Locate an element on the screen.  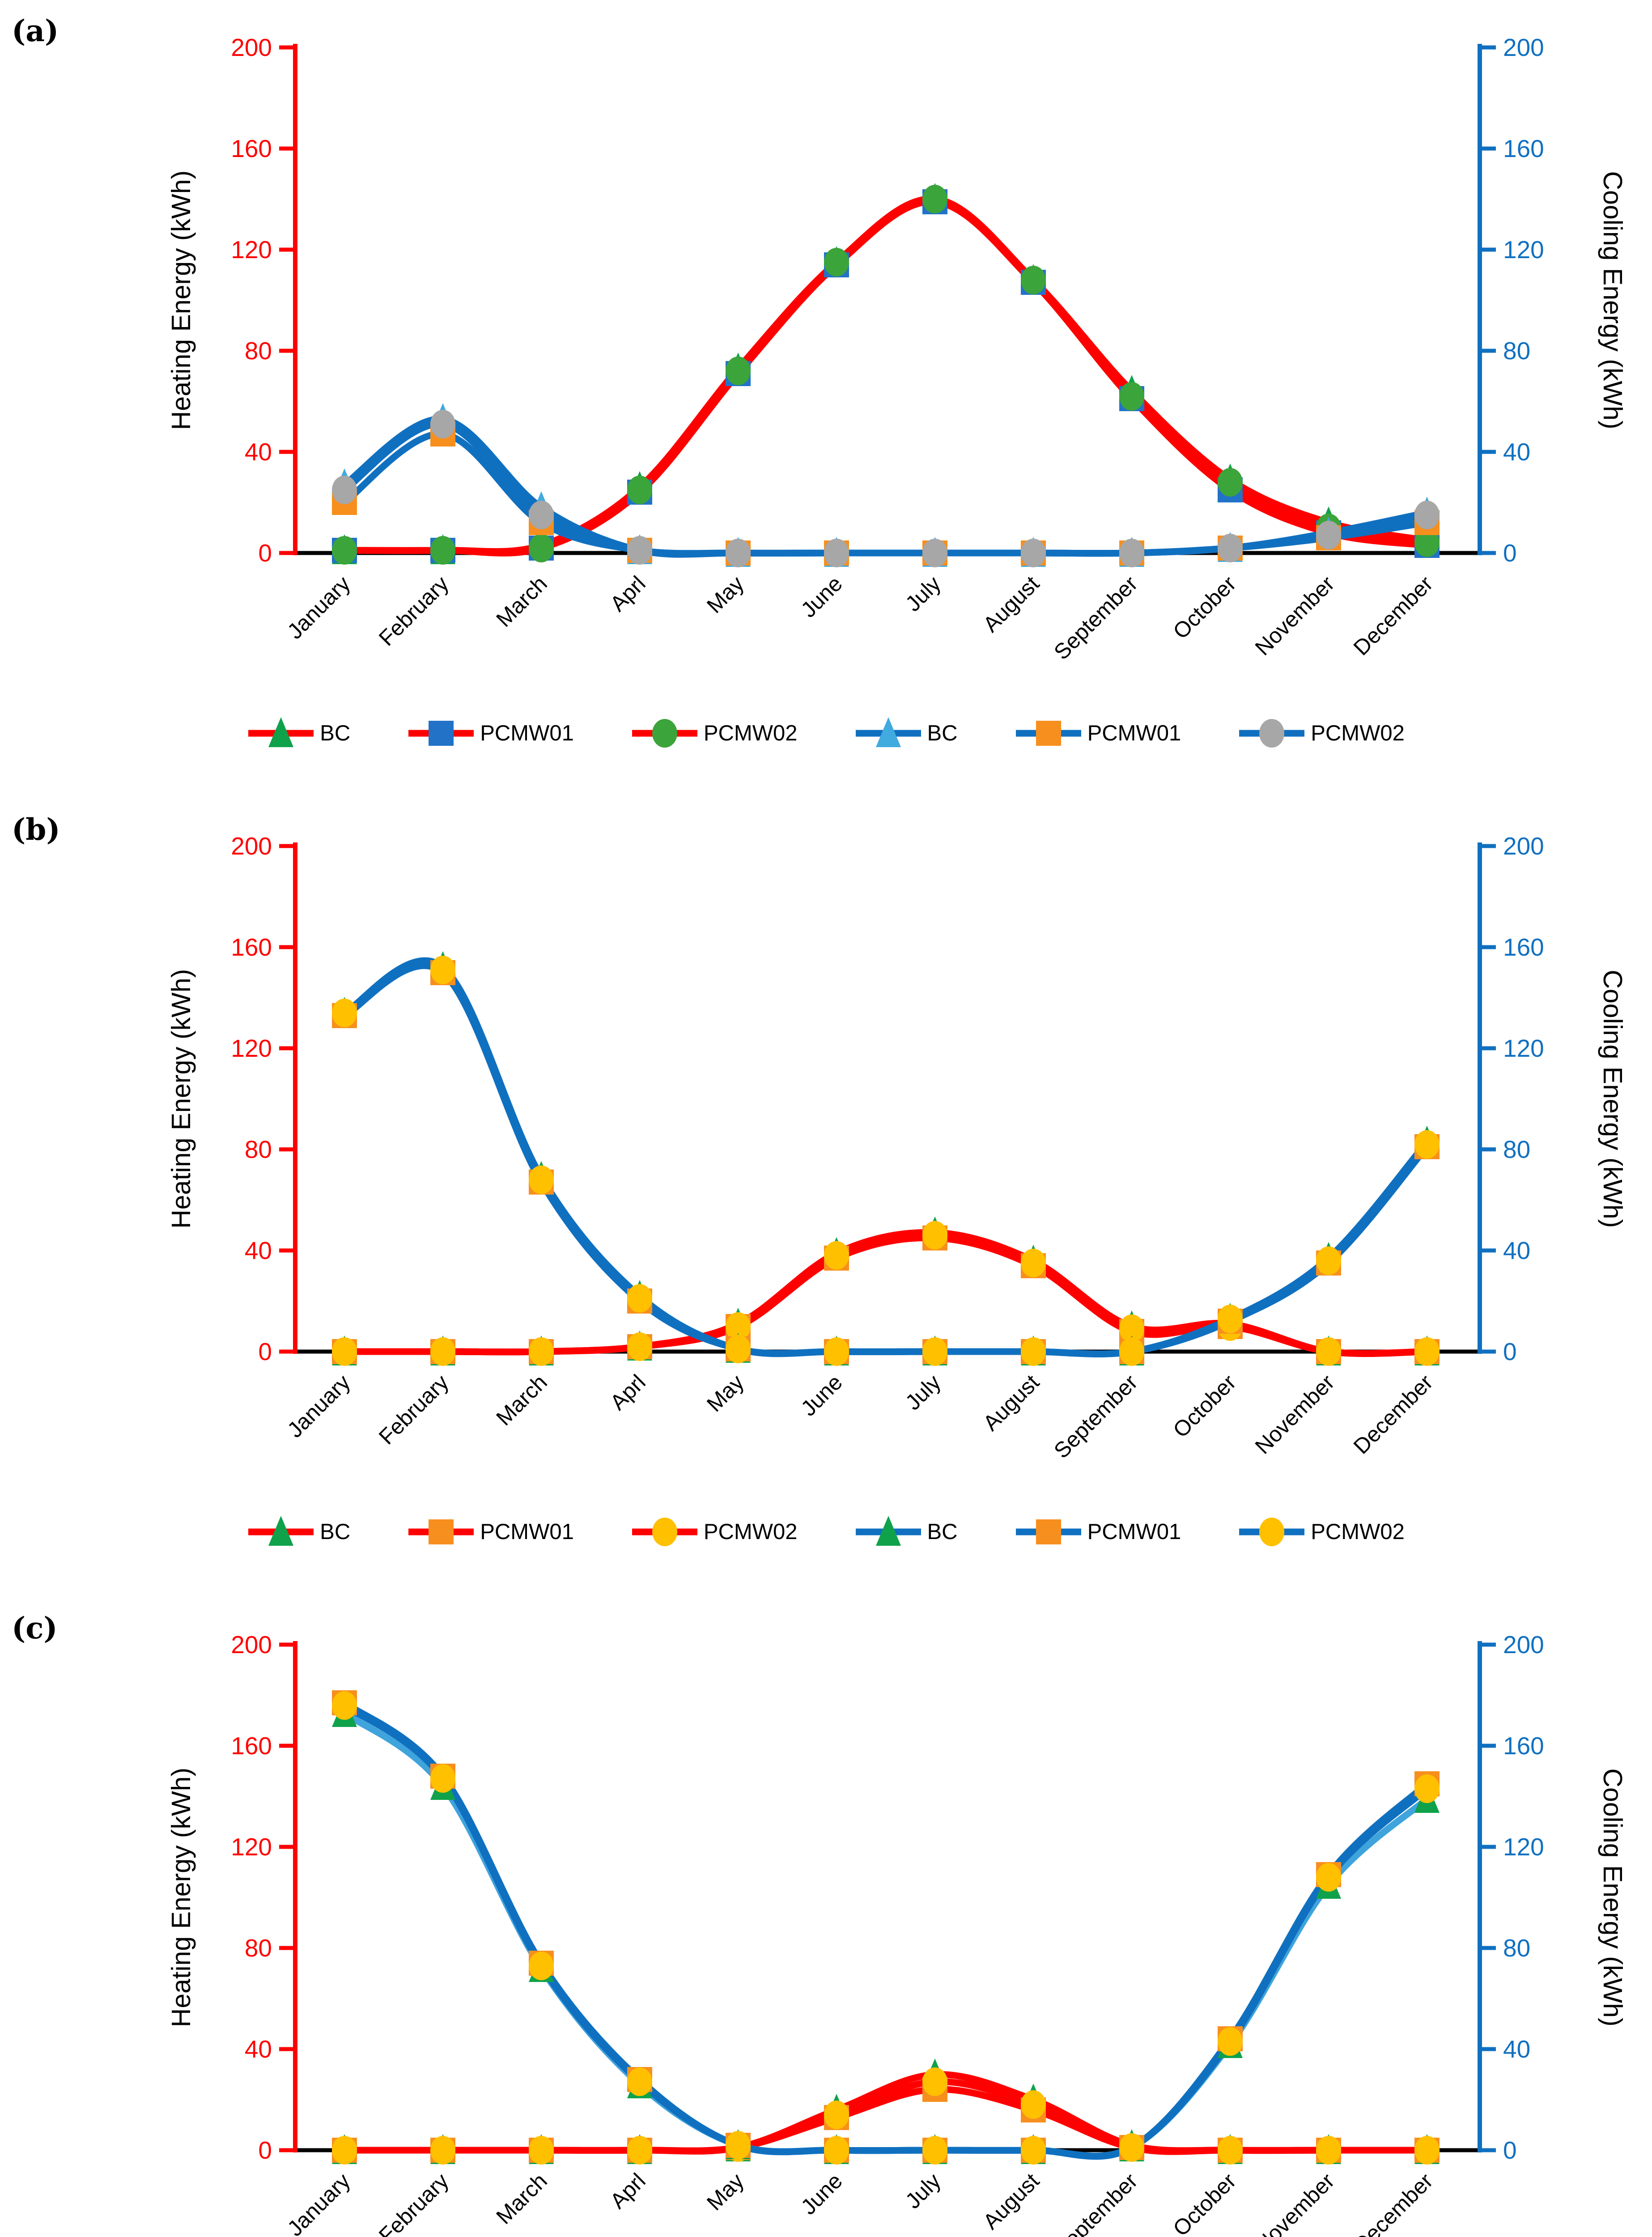
x-tick-label: July is located at coordinates (923, 593).